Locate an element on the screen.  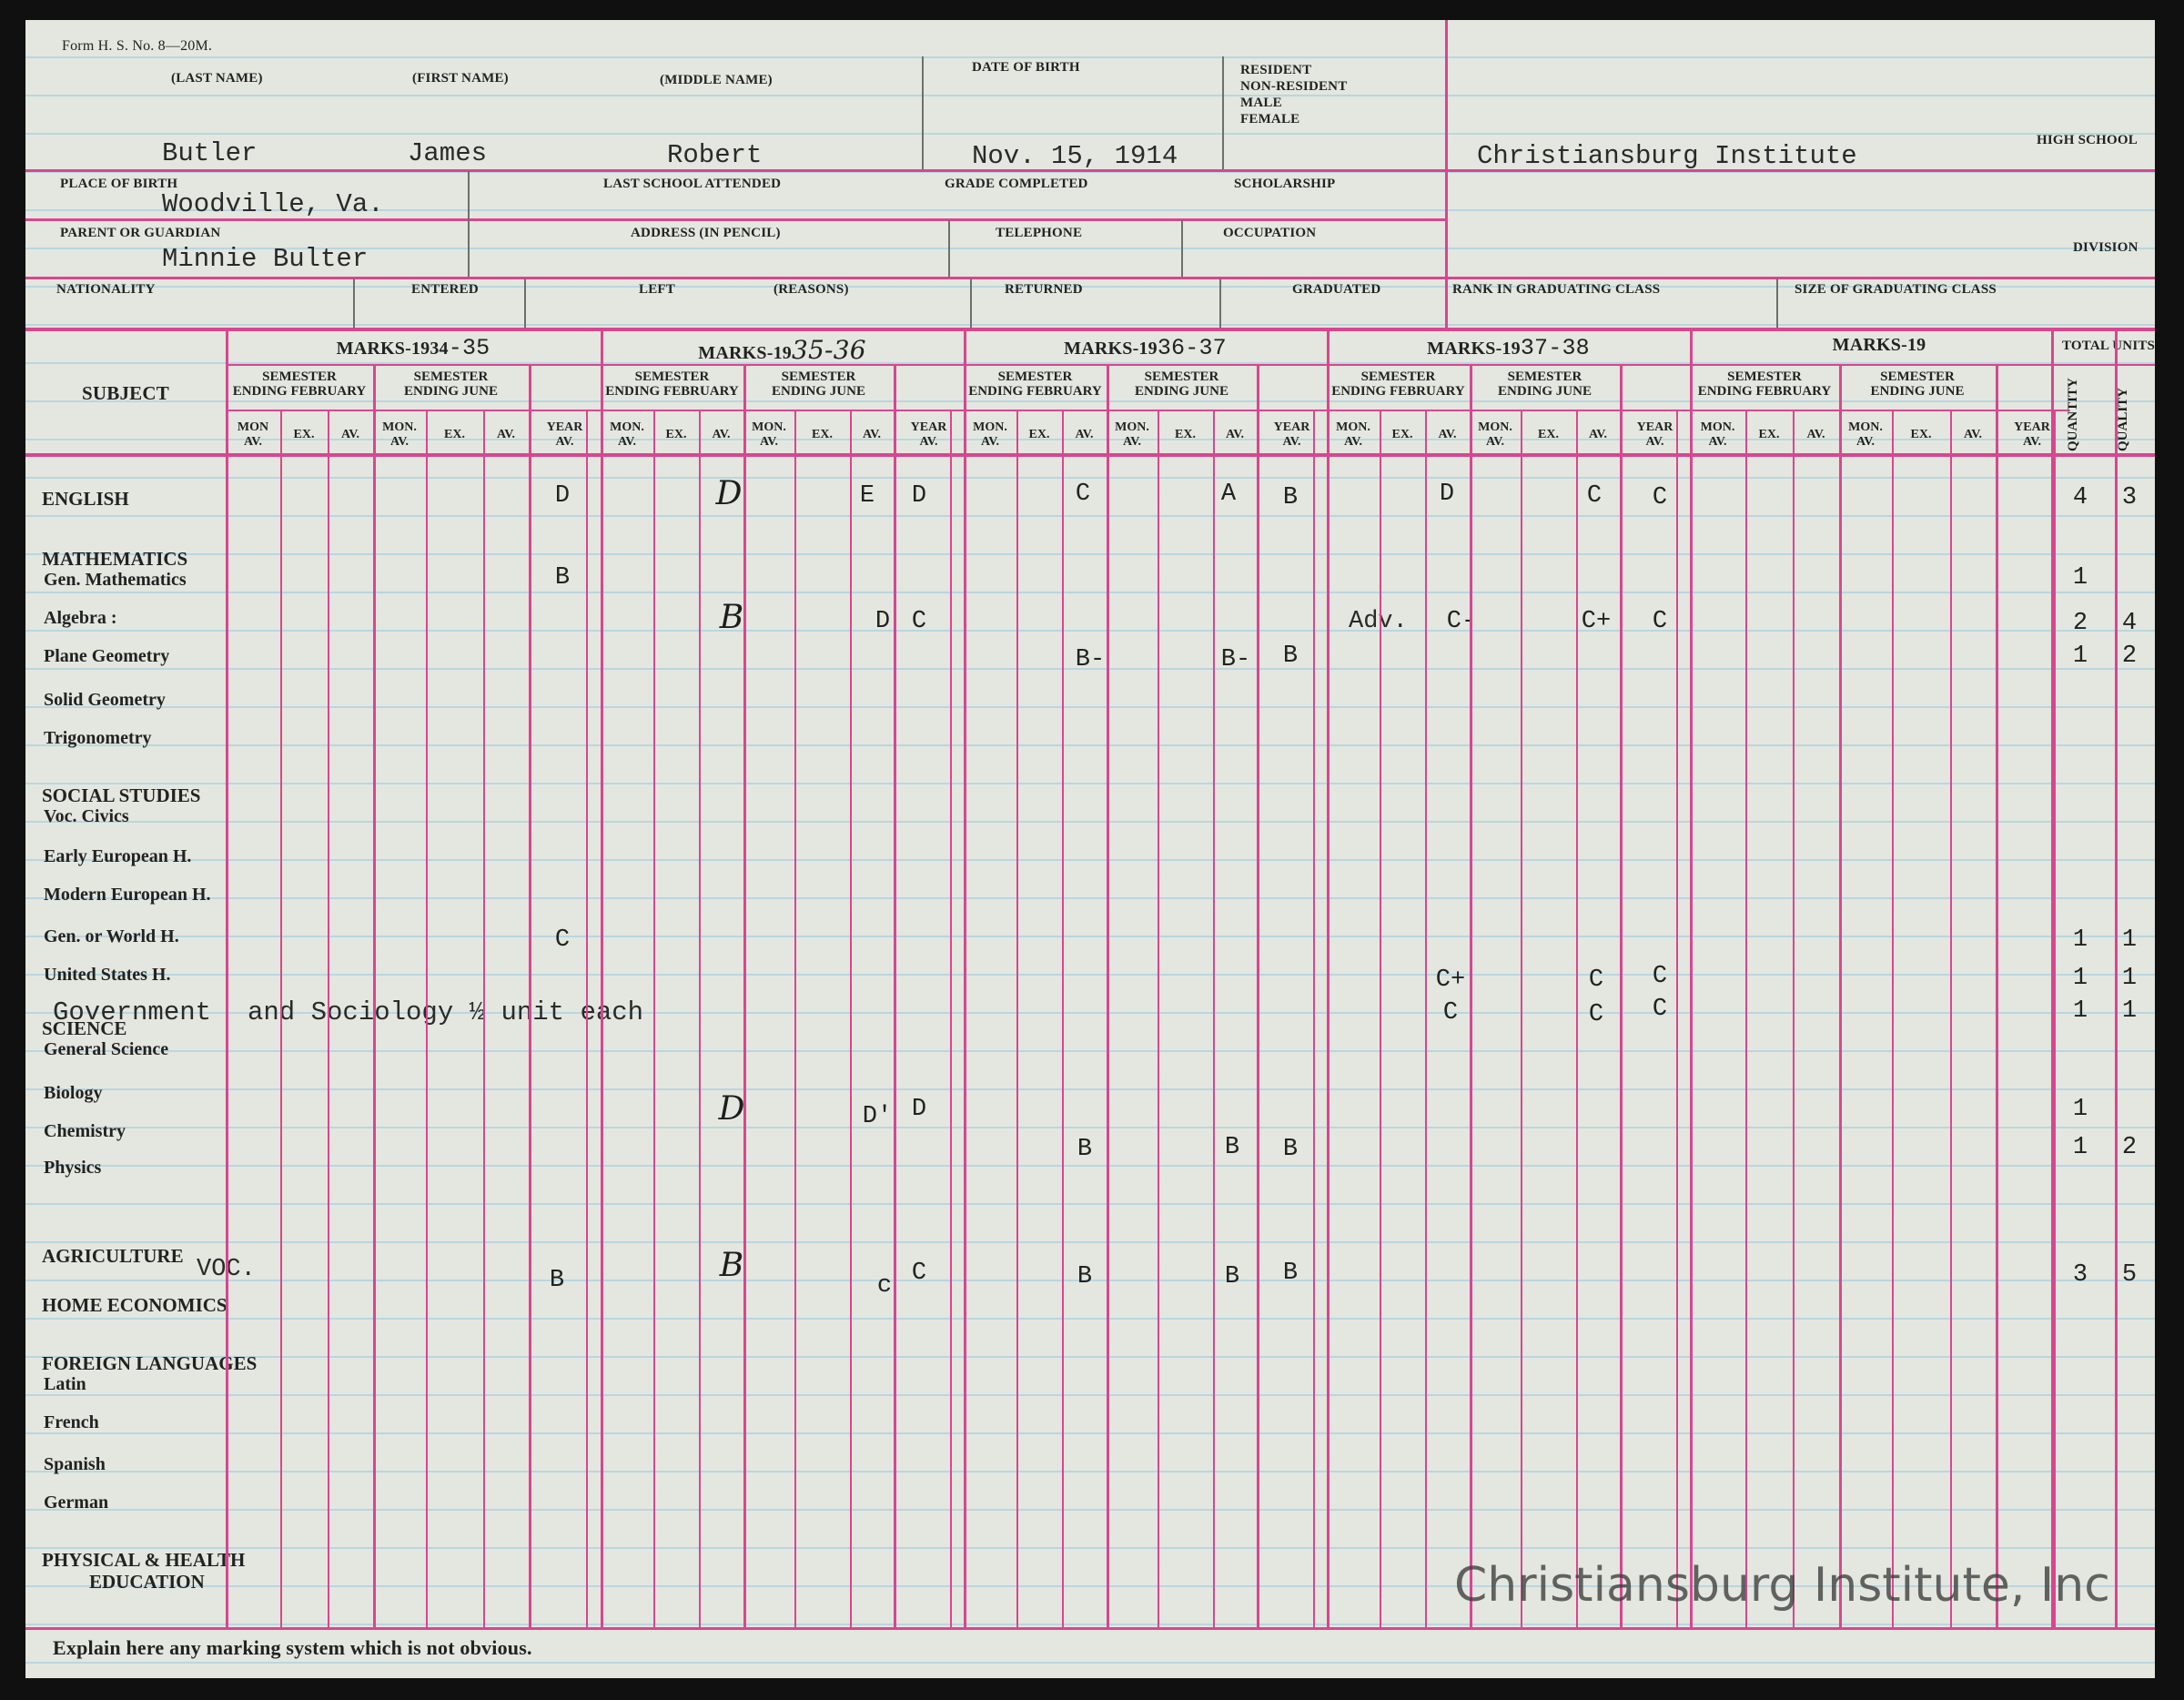
address-label: ADDRESS (IN PENCIL) is located at coordinates (706, 233).